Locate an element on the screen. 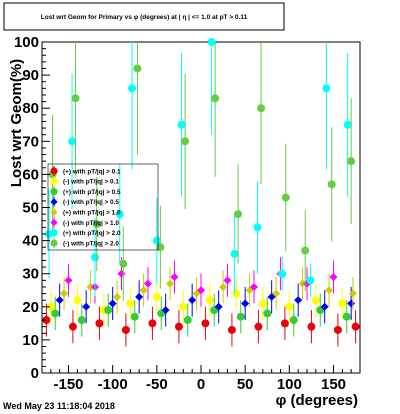 Image resolution: width=400 pixels, height=414 pixels. x-tick-label: 100 is located at coordinates (289, 384).